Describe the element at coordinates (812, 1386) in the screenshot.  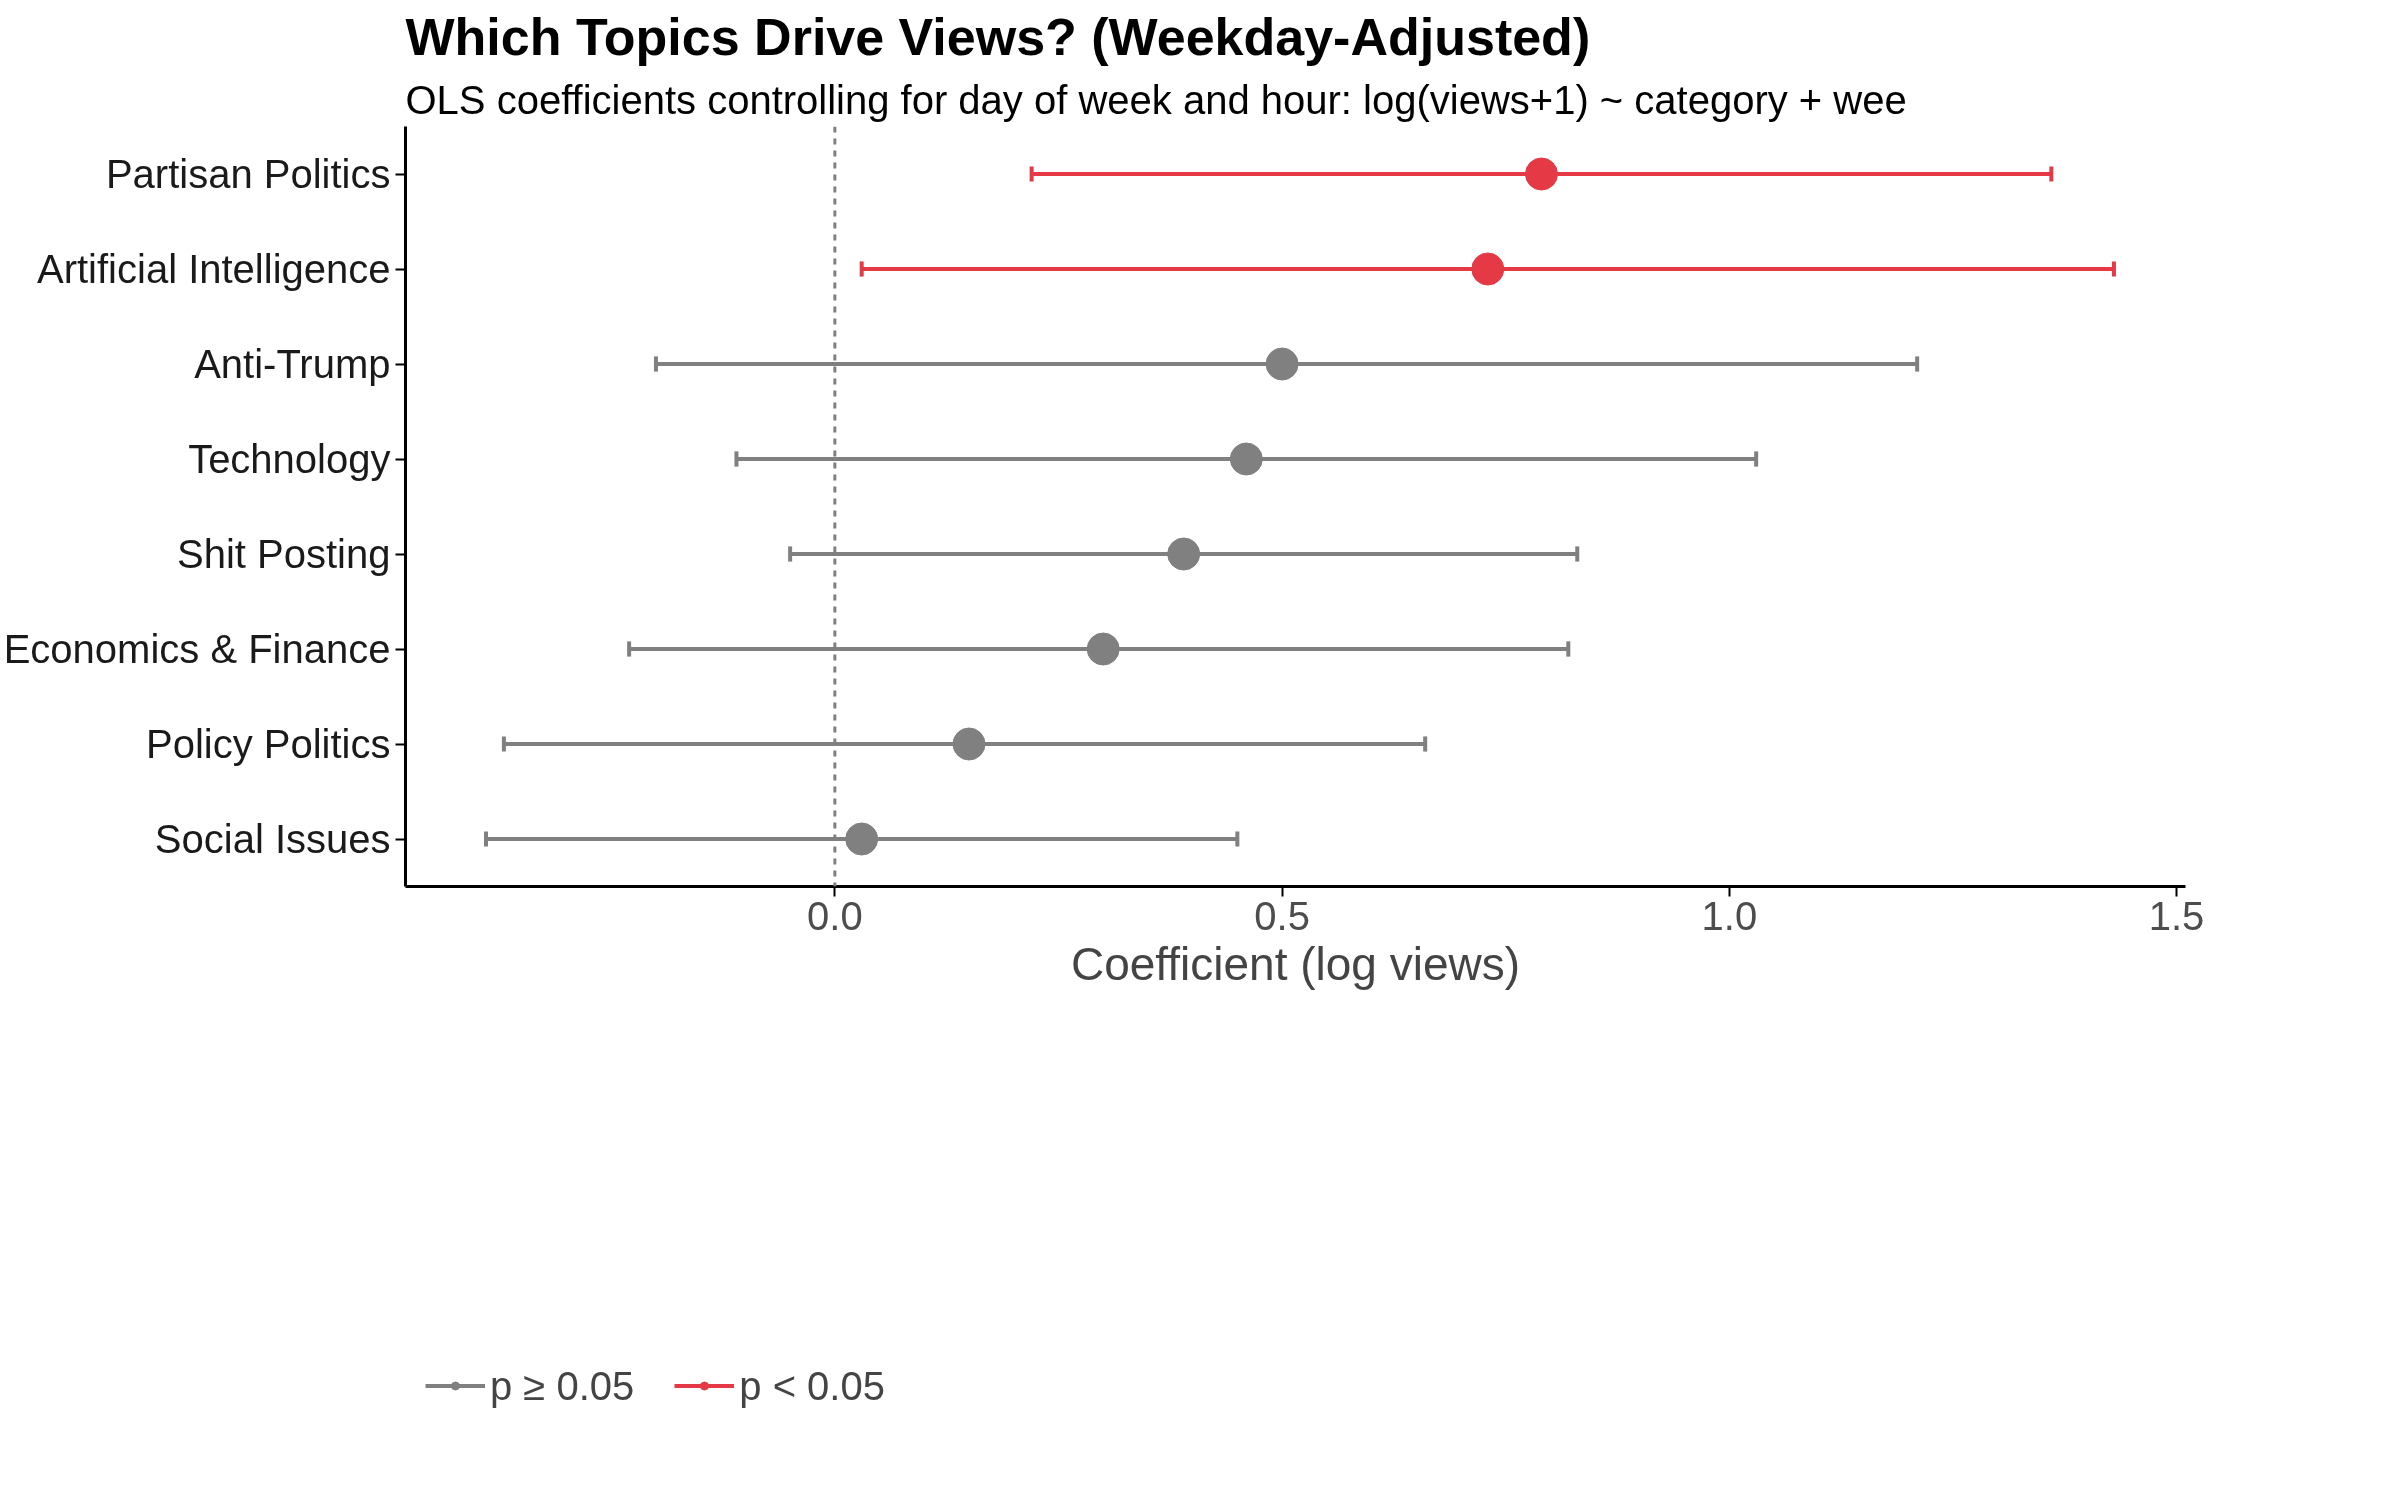
I see `legend-label: p < 0.05` at that location.